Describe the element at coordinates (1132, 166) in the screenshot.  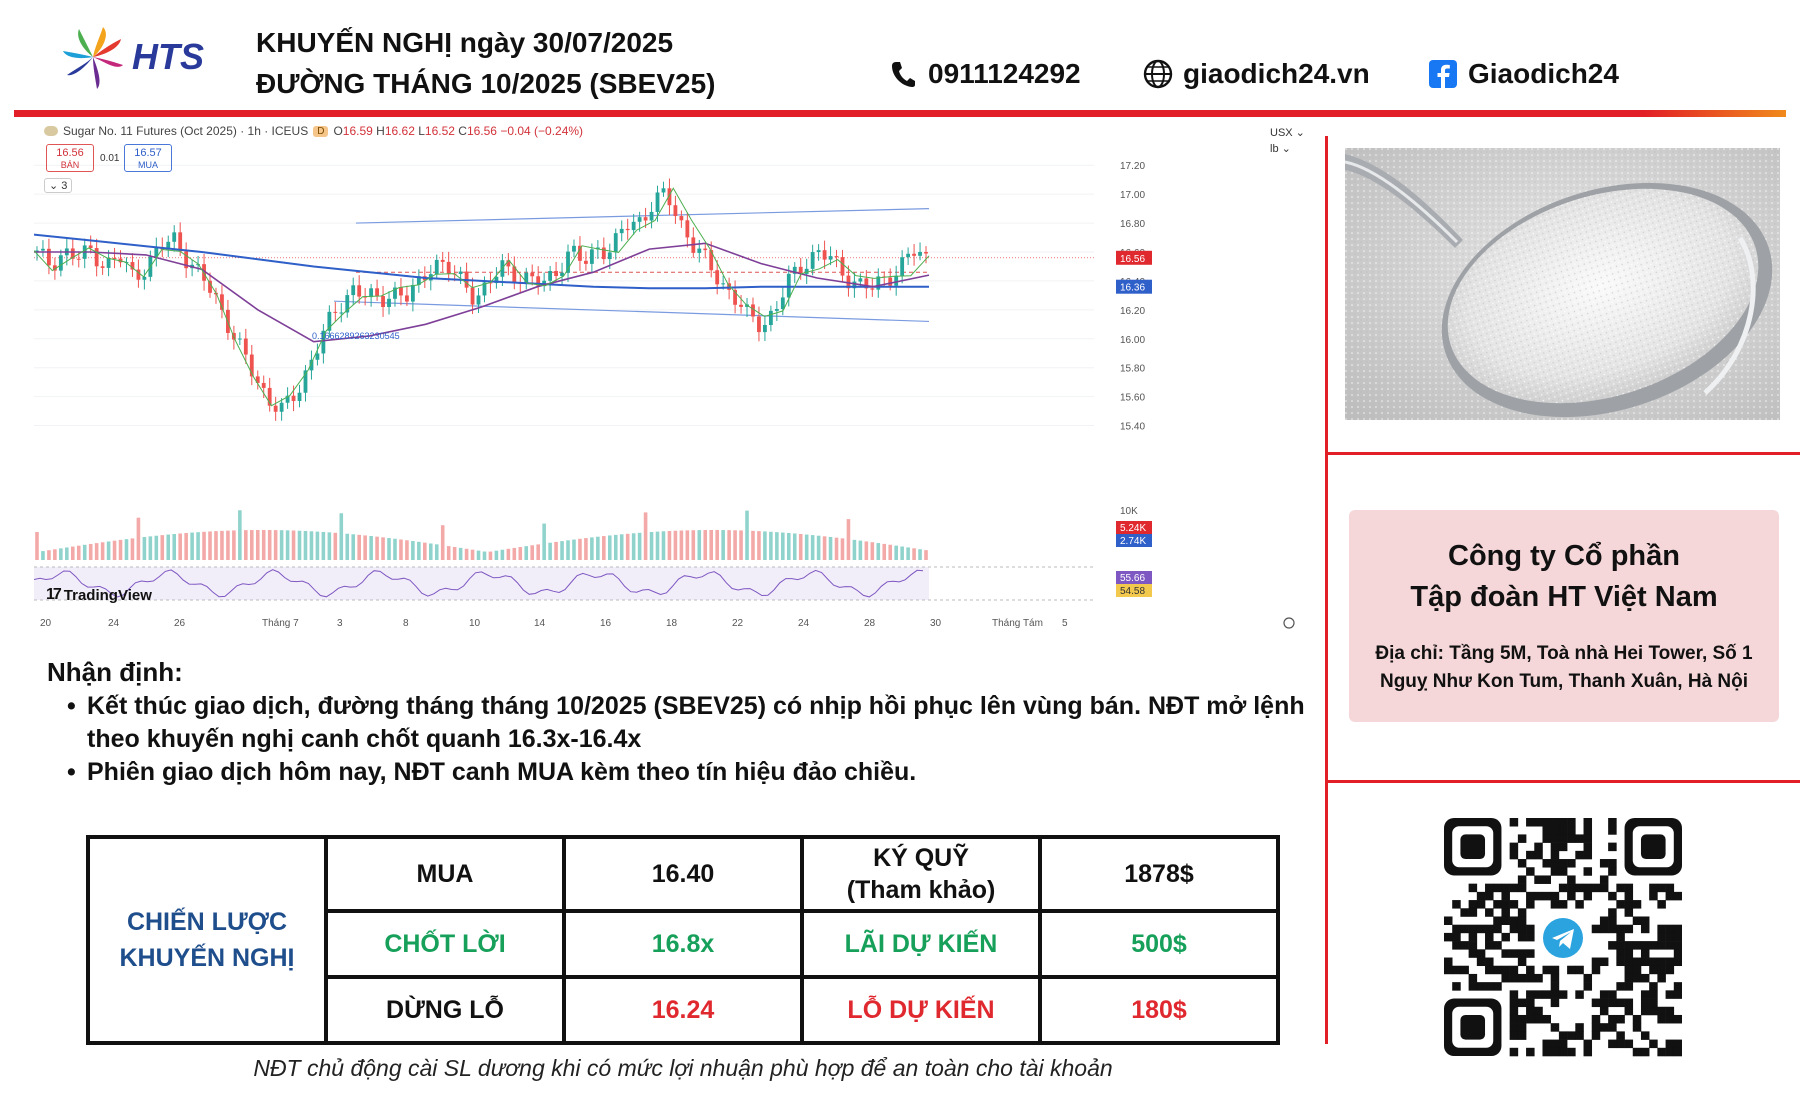
I see `price-axis-label: 17.20` at that location.